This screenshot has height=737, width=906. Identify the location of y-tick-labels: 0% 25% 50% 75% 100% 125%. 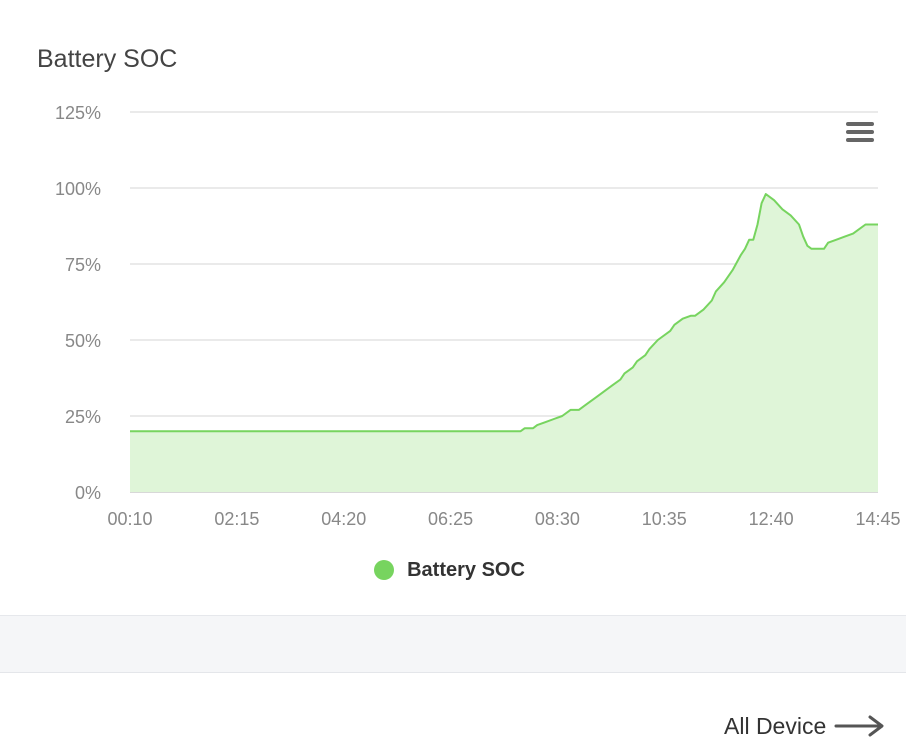
(78, 303).